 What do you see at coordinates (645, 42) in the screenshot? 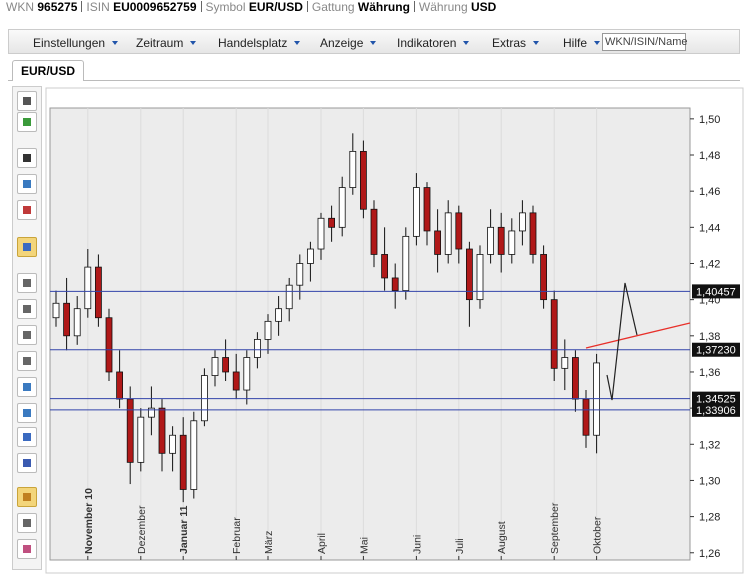
I see `search-input: WKN/ISIN/Name` at bounding box center [645, 42].